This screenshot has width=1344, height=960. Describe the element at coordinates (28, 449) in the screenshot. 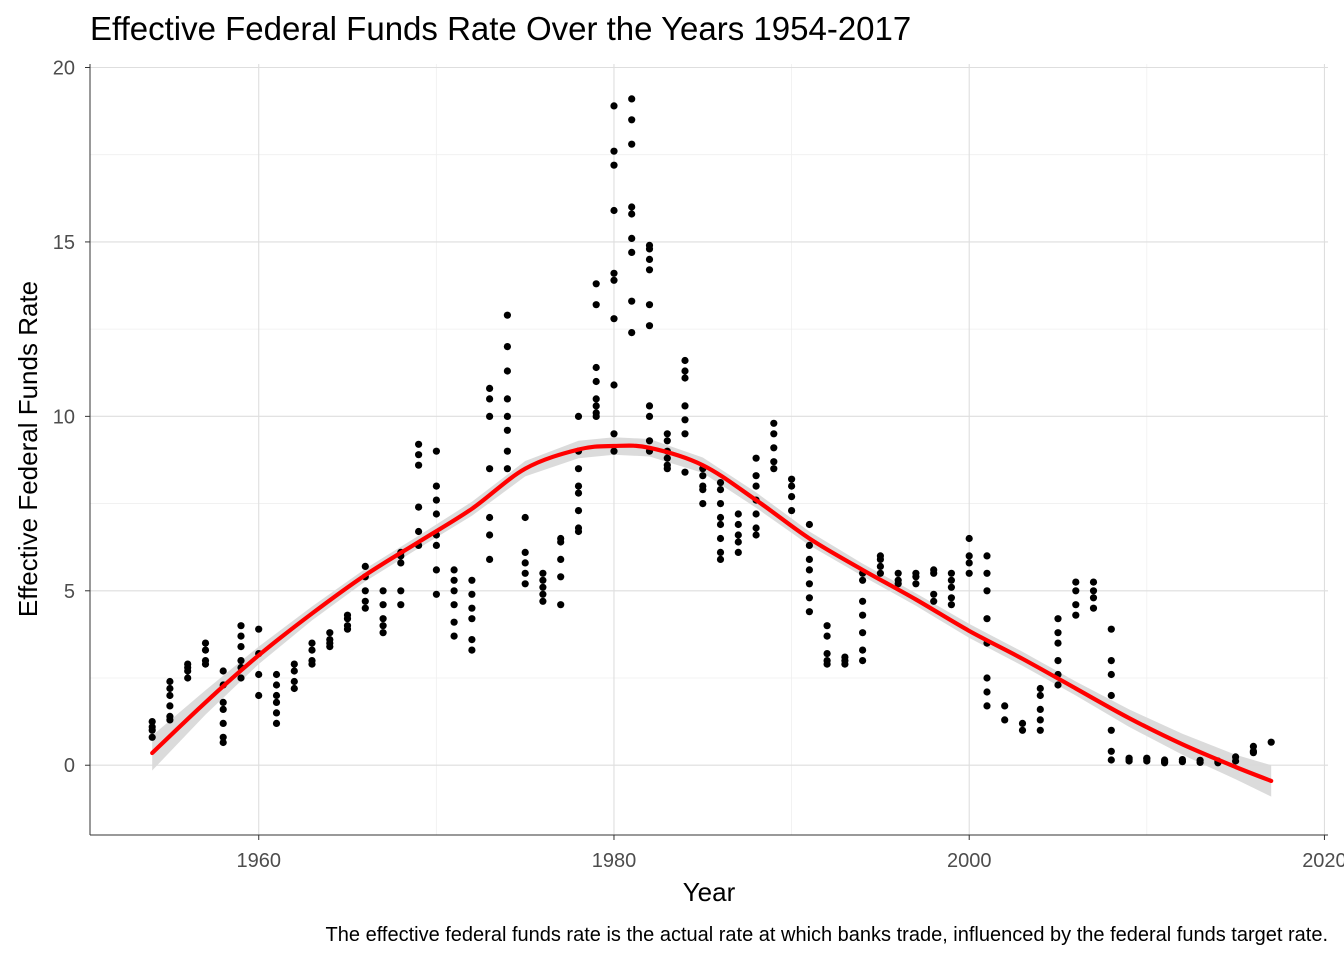

I see `y-axis-title: Effective Federal Funds Rate` at that location.